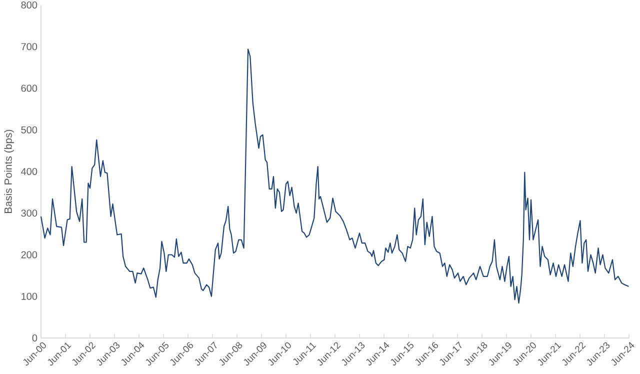 The height and width of the screenshot is (374, 640). What do you see at coordinates (35, 338) in the screenshot?
I see `y-tick-label: 0` at bounding box center [35, 338].